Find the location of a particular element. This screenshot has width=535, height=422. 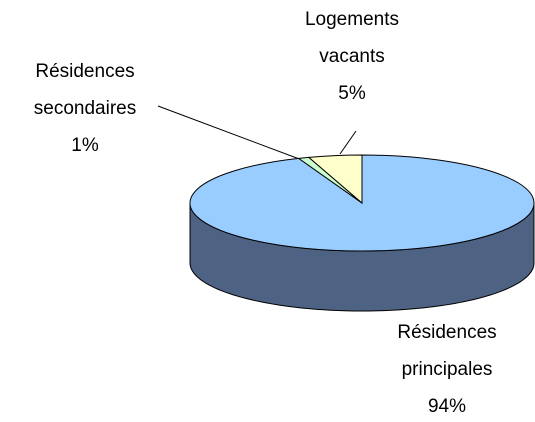

slice-label: Résidences principales 94% is located at coordinates (447, 368).